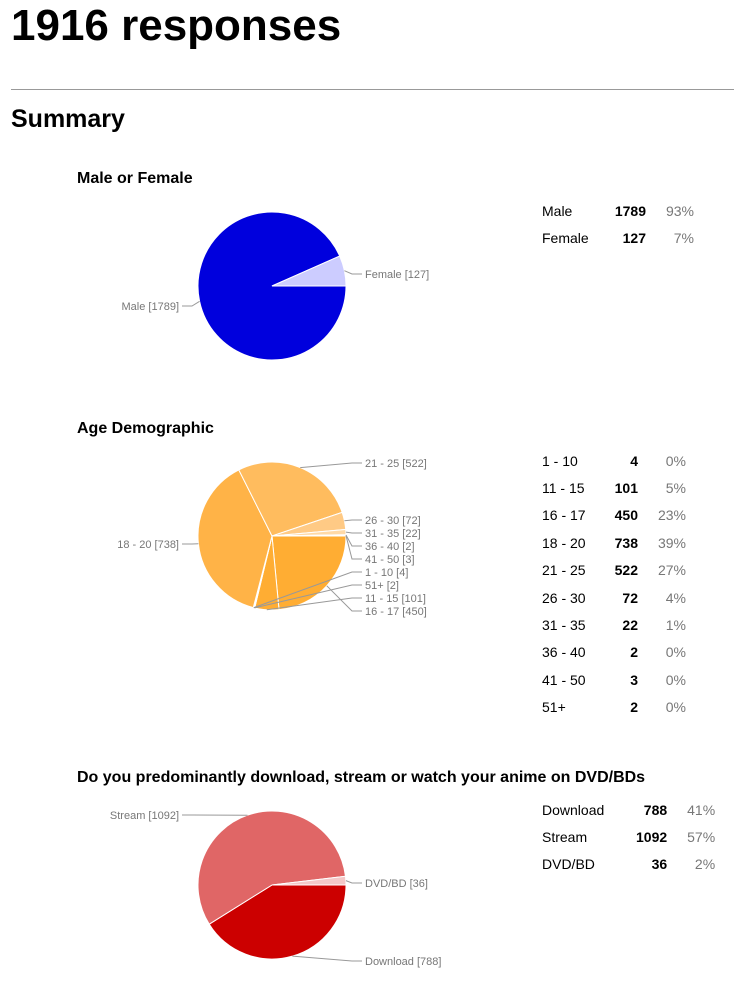 The width and height of the screenshot is (734, 988). Describe the element at coordinates (622, 515) in the screenshot. I see `response-count: 450` at that location.